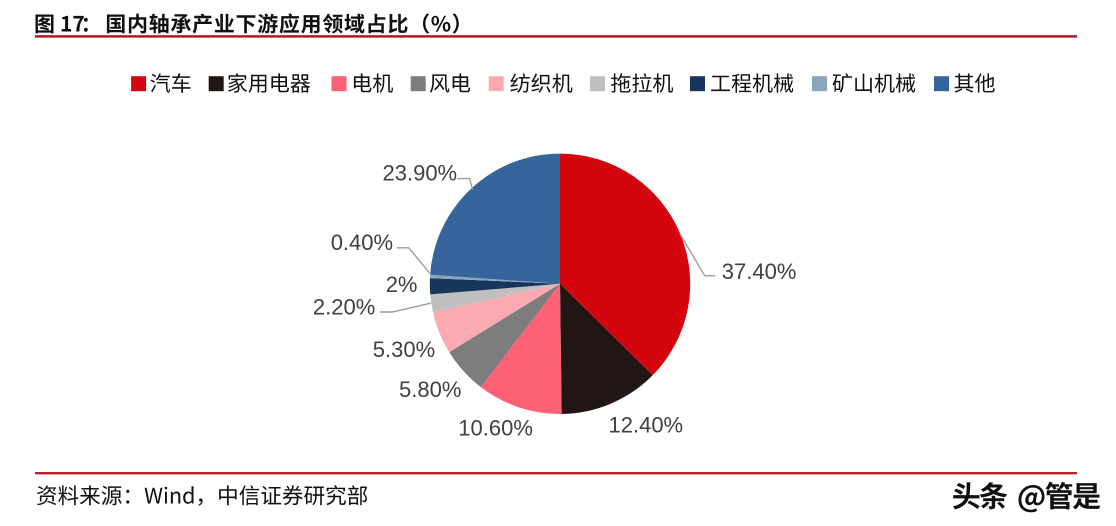 The height and width of the screenshot is (526, 1116). What do you see at coordinates (362, 242) in the screenshot?
I see `svg-text: 0.40%` at bounding box center [362, 242].